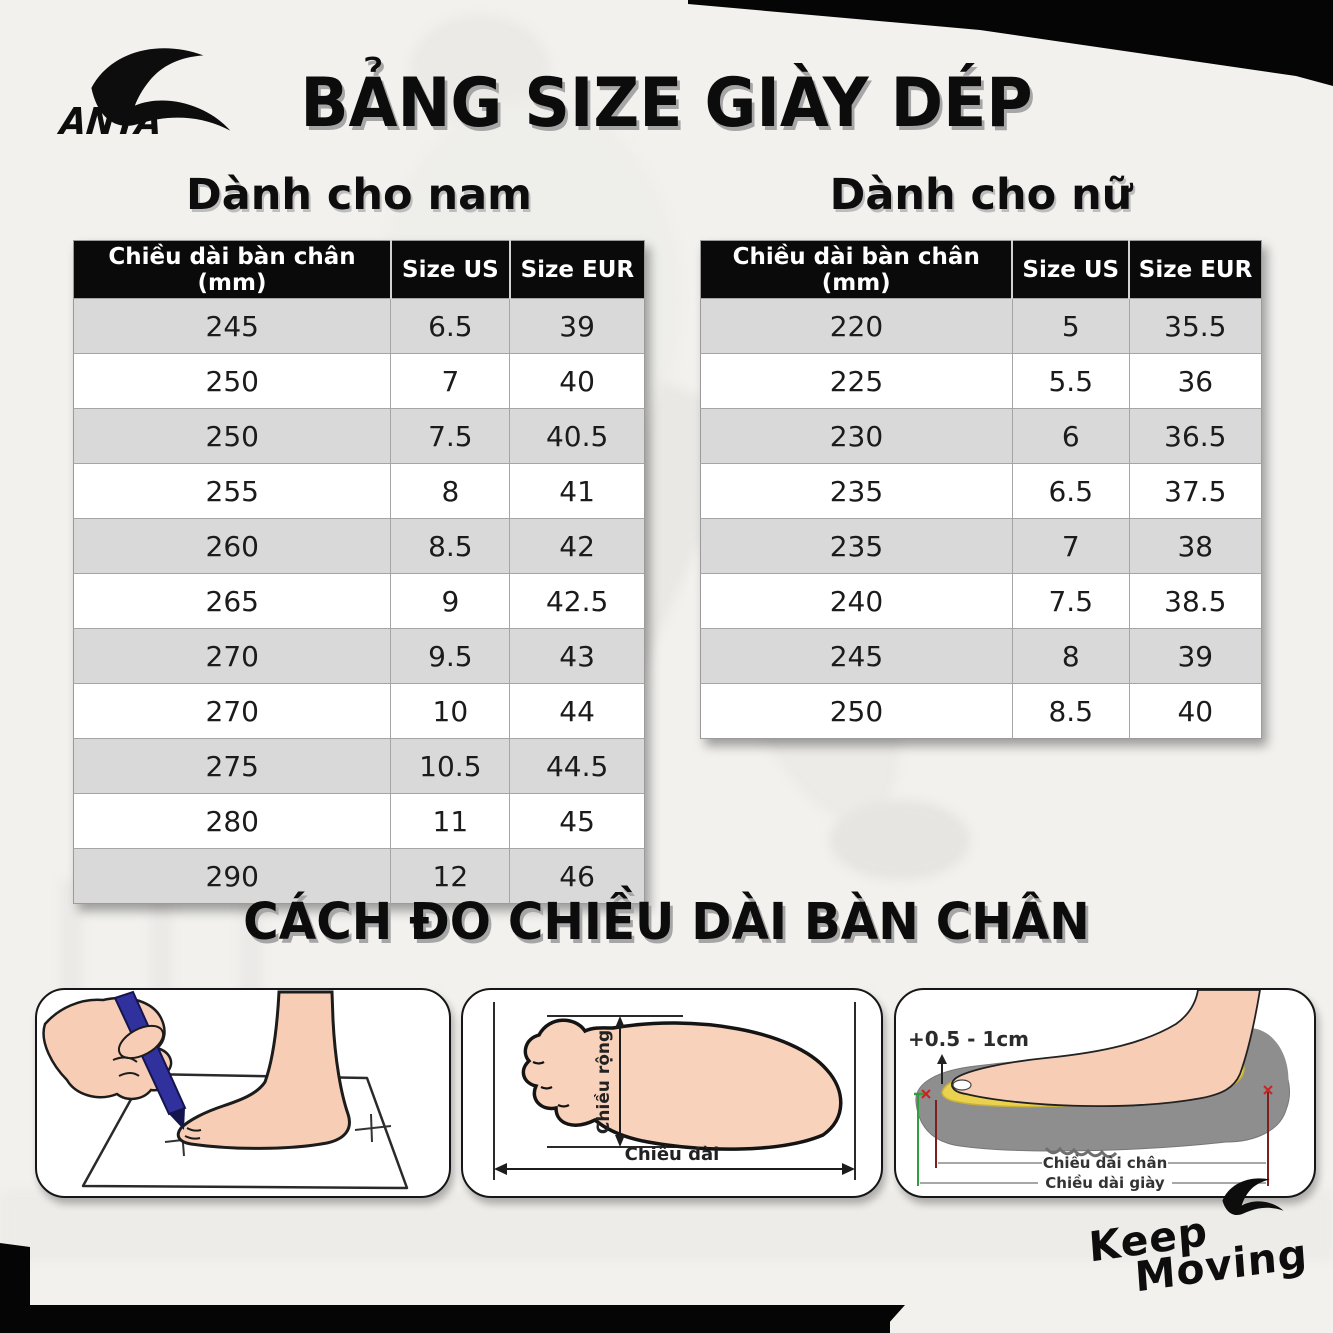 The image size is (1333, 1333). I want to click on table-cell: 42, so click(577, 546).